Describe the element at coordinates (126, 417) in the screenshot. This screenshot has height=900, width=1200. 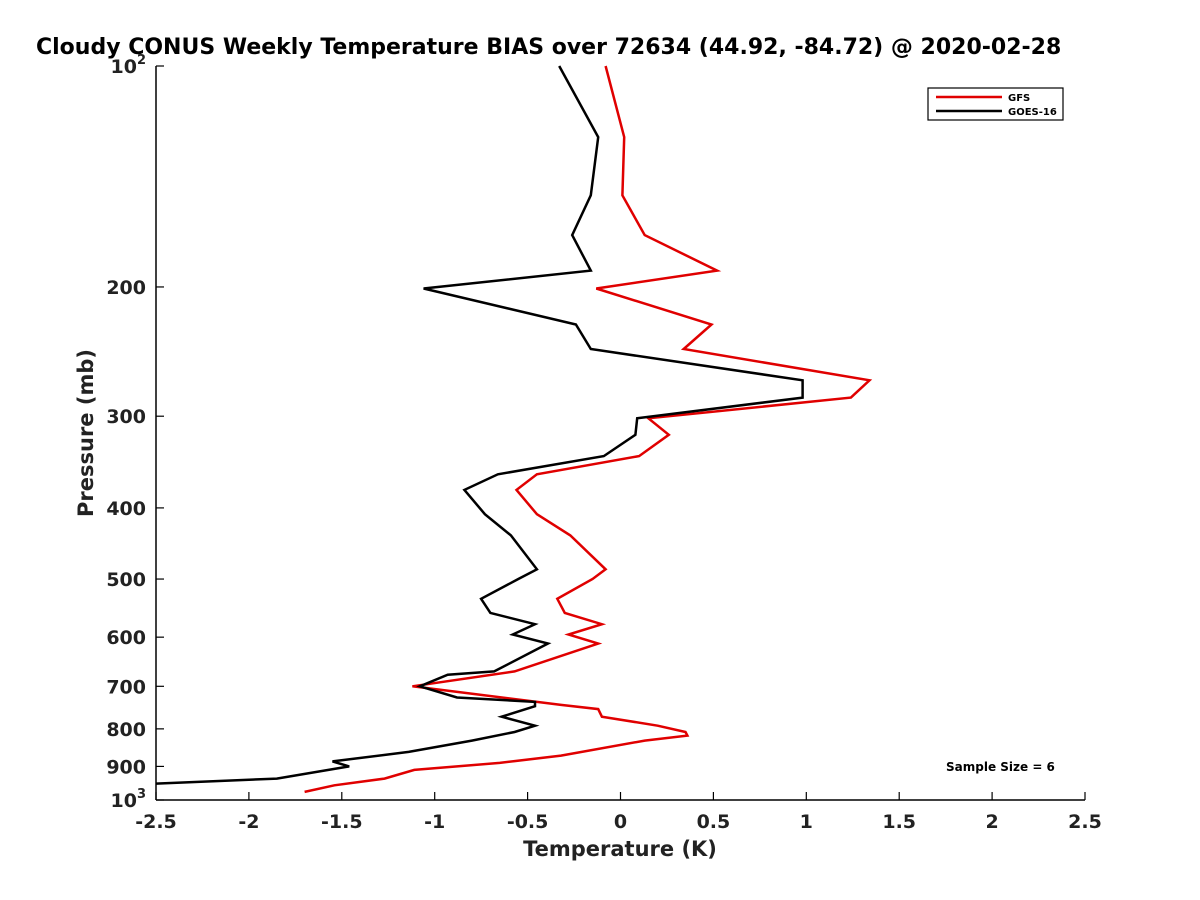
I see `y-tick-label: 300` at that location.